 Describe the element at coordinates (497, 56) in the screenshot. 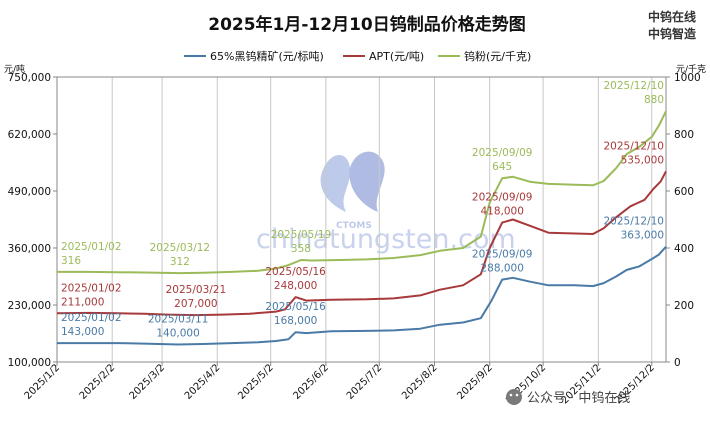

I see `legend-label-powder: 钨粉(元/千克)` at that location.